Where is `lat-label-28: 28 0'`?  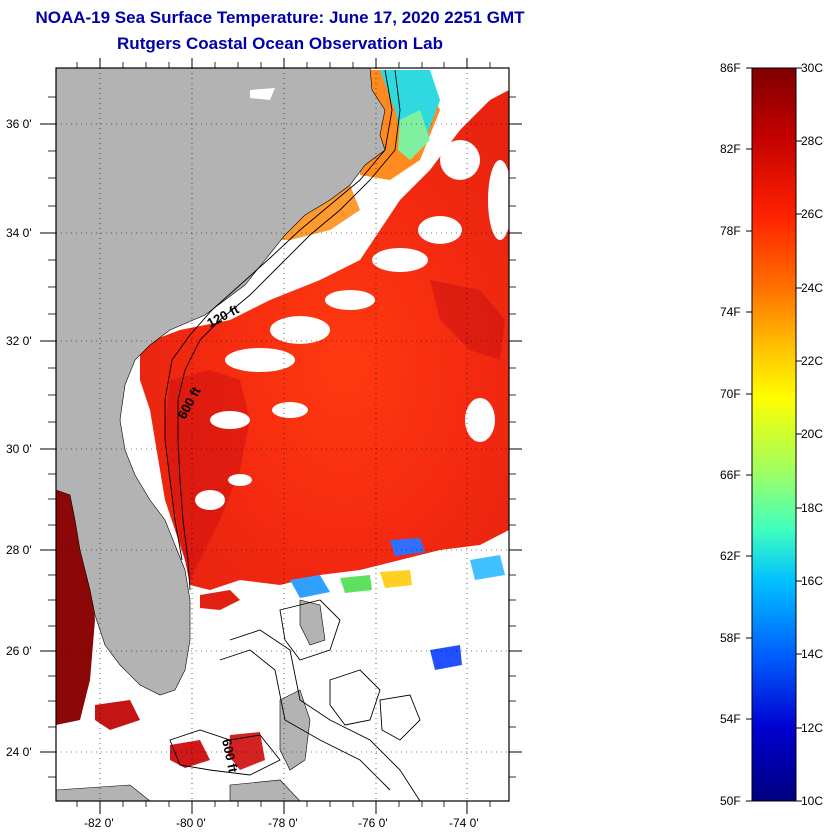 lat-label-28: 28 0' is located at coordinates (19, 550).